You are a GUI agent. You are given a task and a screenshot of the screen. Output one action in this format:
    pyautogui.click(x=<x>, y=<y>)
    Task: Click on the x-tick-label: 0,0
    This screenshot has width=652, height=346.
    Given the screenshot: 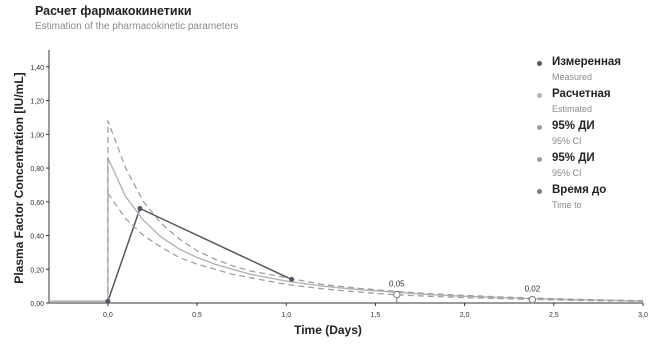 What is the action you would take?
    pyautogui.click(x=108, y=315)
    